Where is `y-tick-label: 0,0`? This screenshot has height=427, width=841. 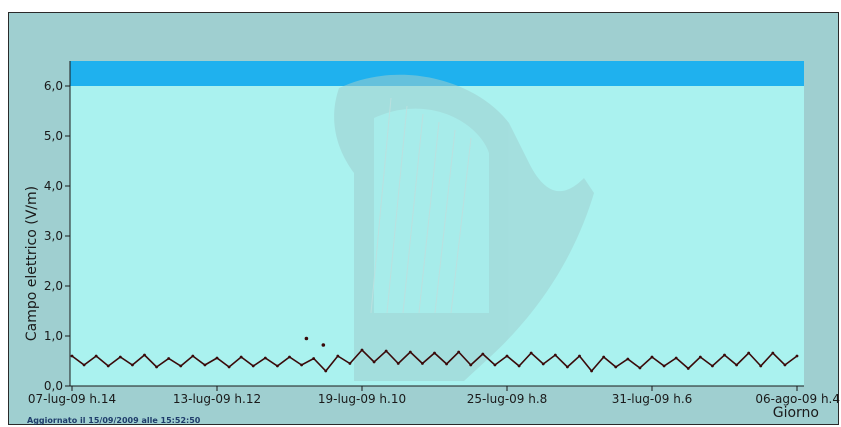
y-tick-label: 0,0 is located at coordinates (53, 386).